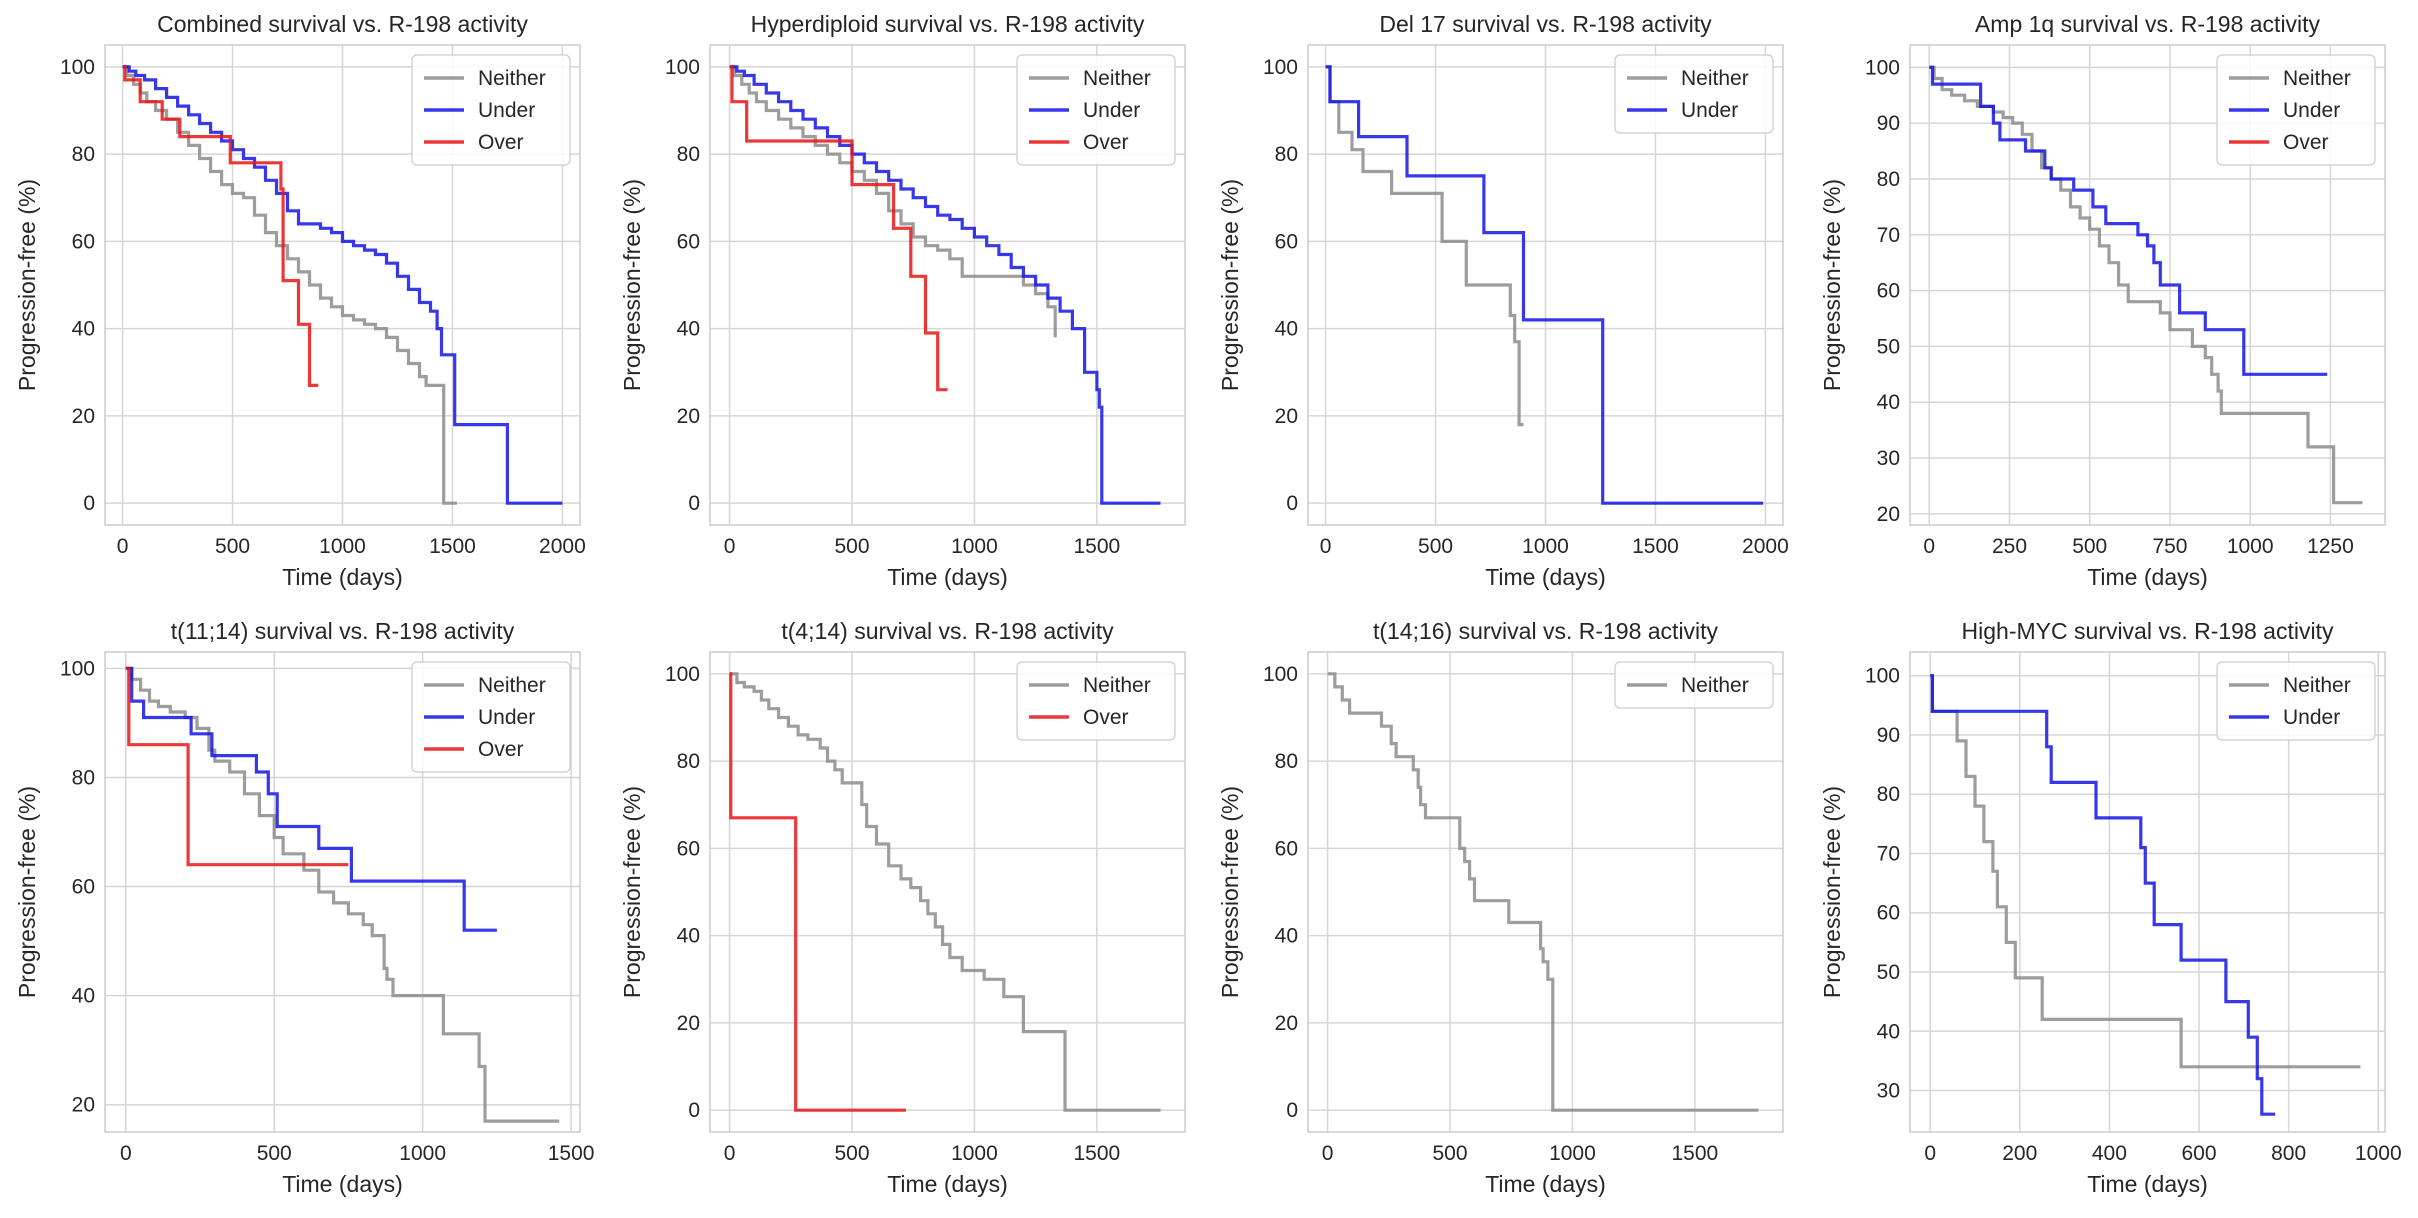 Image resolution: width=2418 pixels, height=1218 pixels. What do you see at coordinates (2009, 546) in the screenshot?
I see `x-tick-label: 250` at bounding box center [2009, 546].